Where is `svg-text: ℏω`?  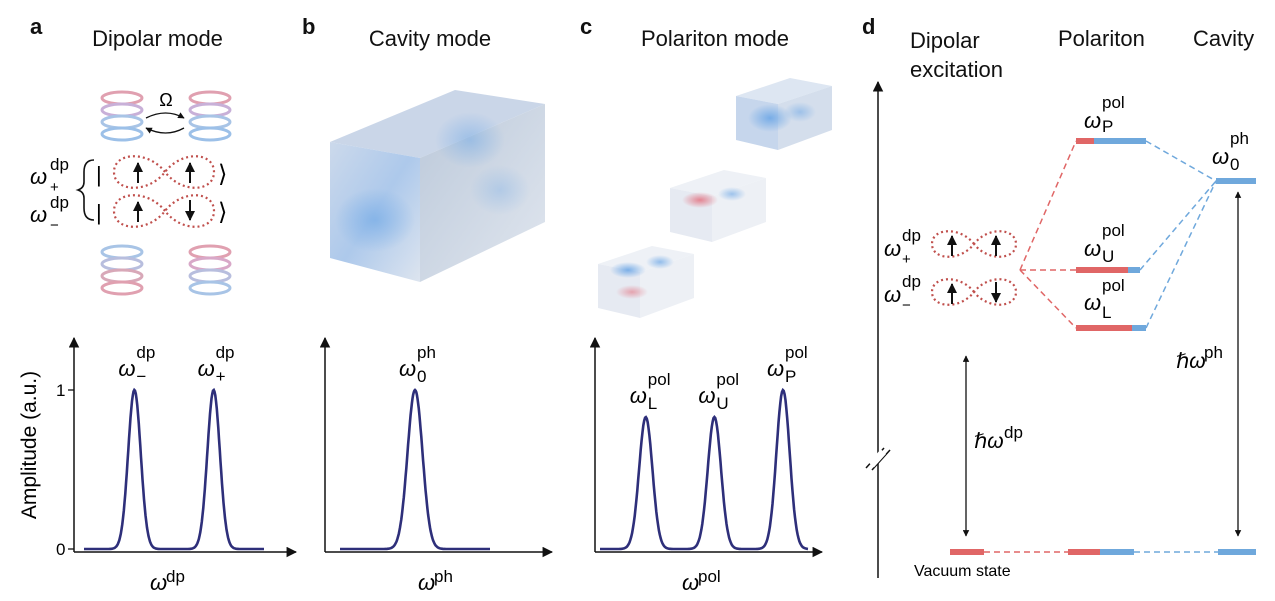 svg-text: ℏω is located at coordinates (989, 441).